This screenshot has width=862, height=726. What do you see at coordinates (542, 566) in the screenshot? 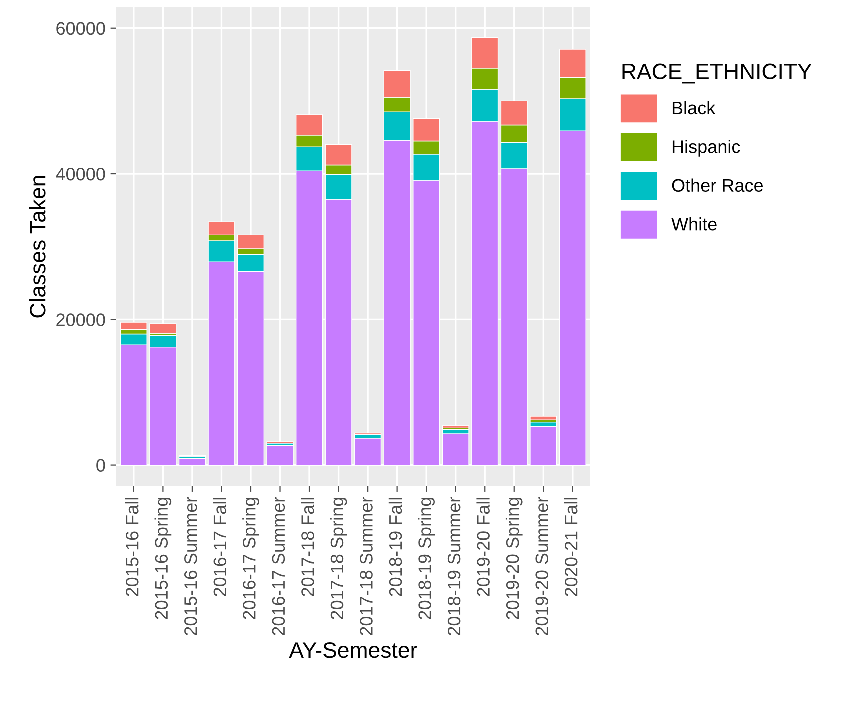
I see `x-tick-label: 2019-20 Summer` at bounding box center [542, 566].